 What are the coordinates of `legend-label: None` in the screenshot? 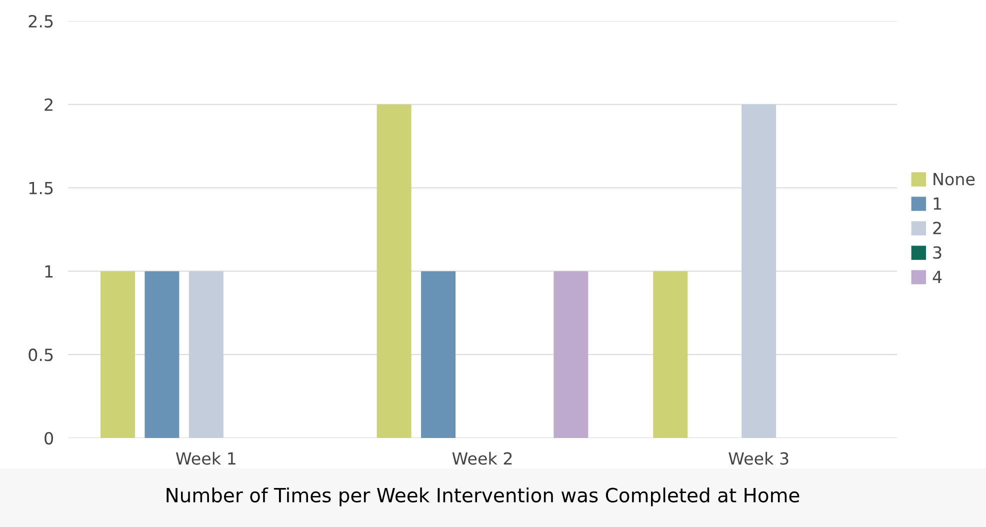 It's located at (954, 179).